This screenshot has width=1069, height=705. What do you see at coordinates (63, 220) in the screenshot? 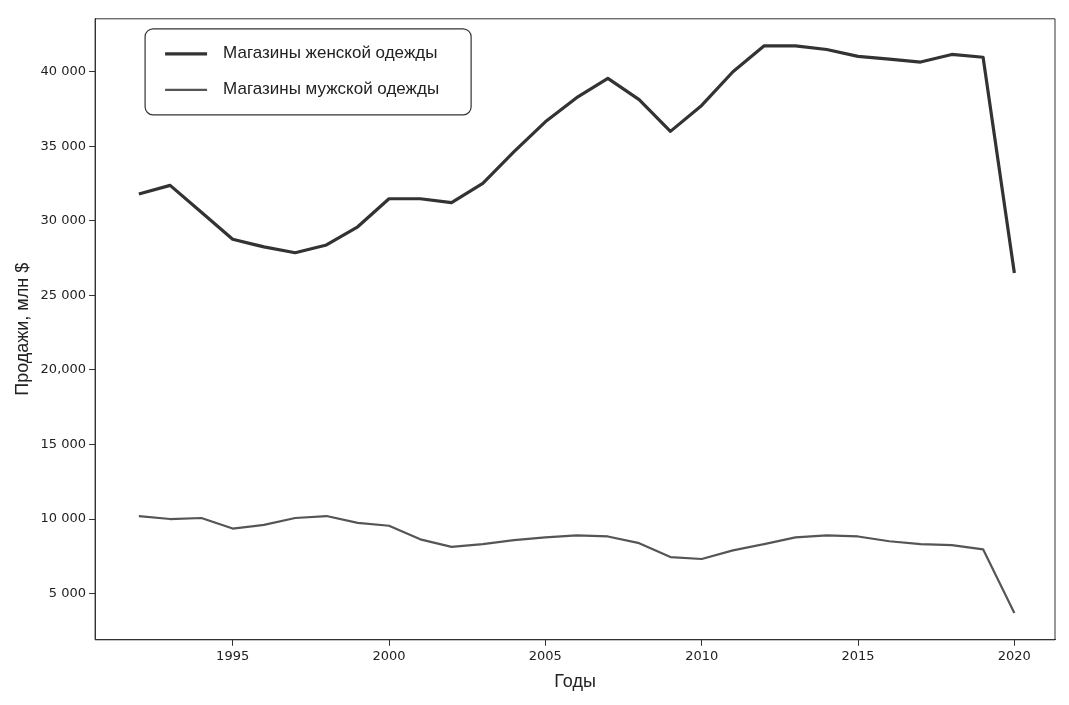
I see `y-tick-label: 30 000` at bounding box center [63, 220].